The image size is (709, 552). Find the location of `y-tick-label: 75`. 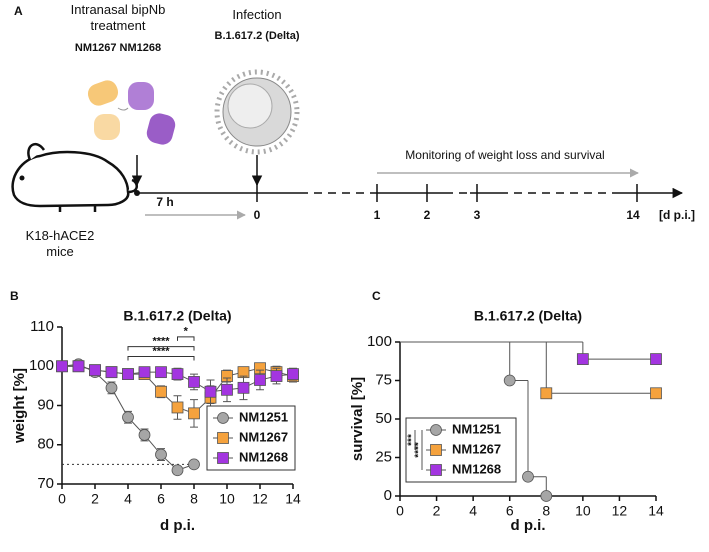

y-tick-label: 75 is located at coordinates (383, 379).